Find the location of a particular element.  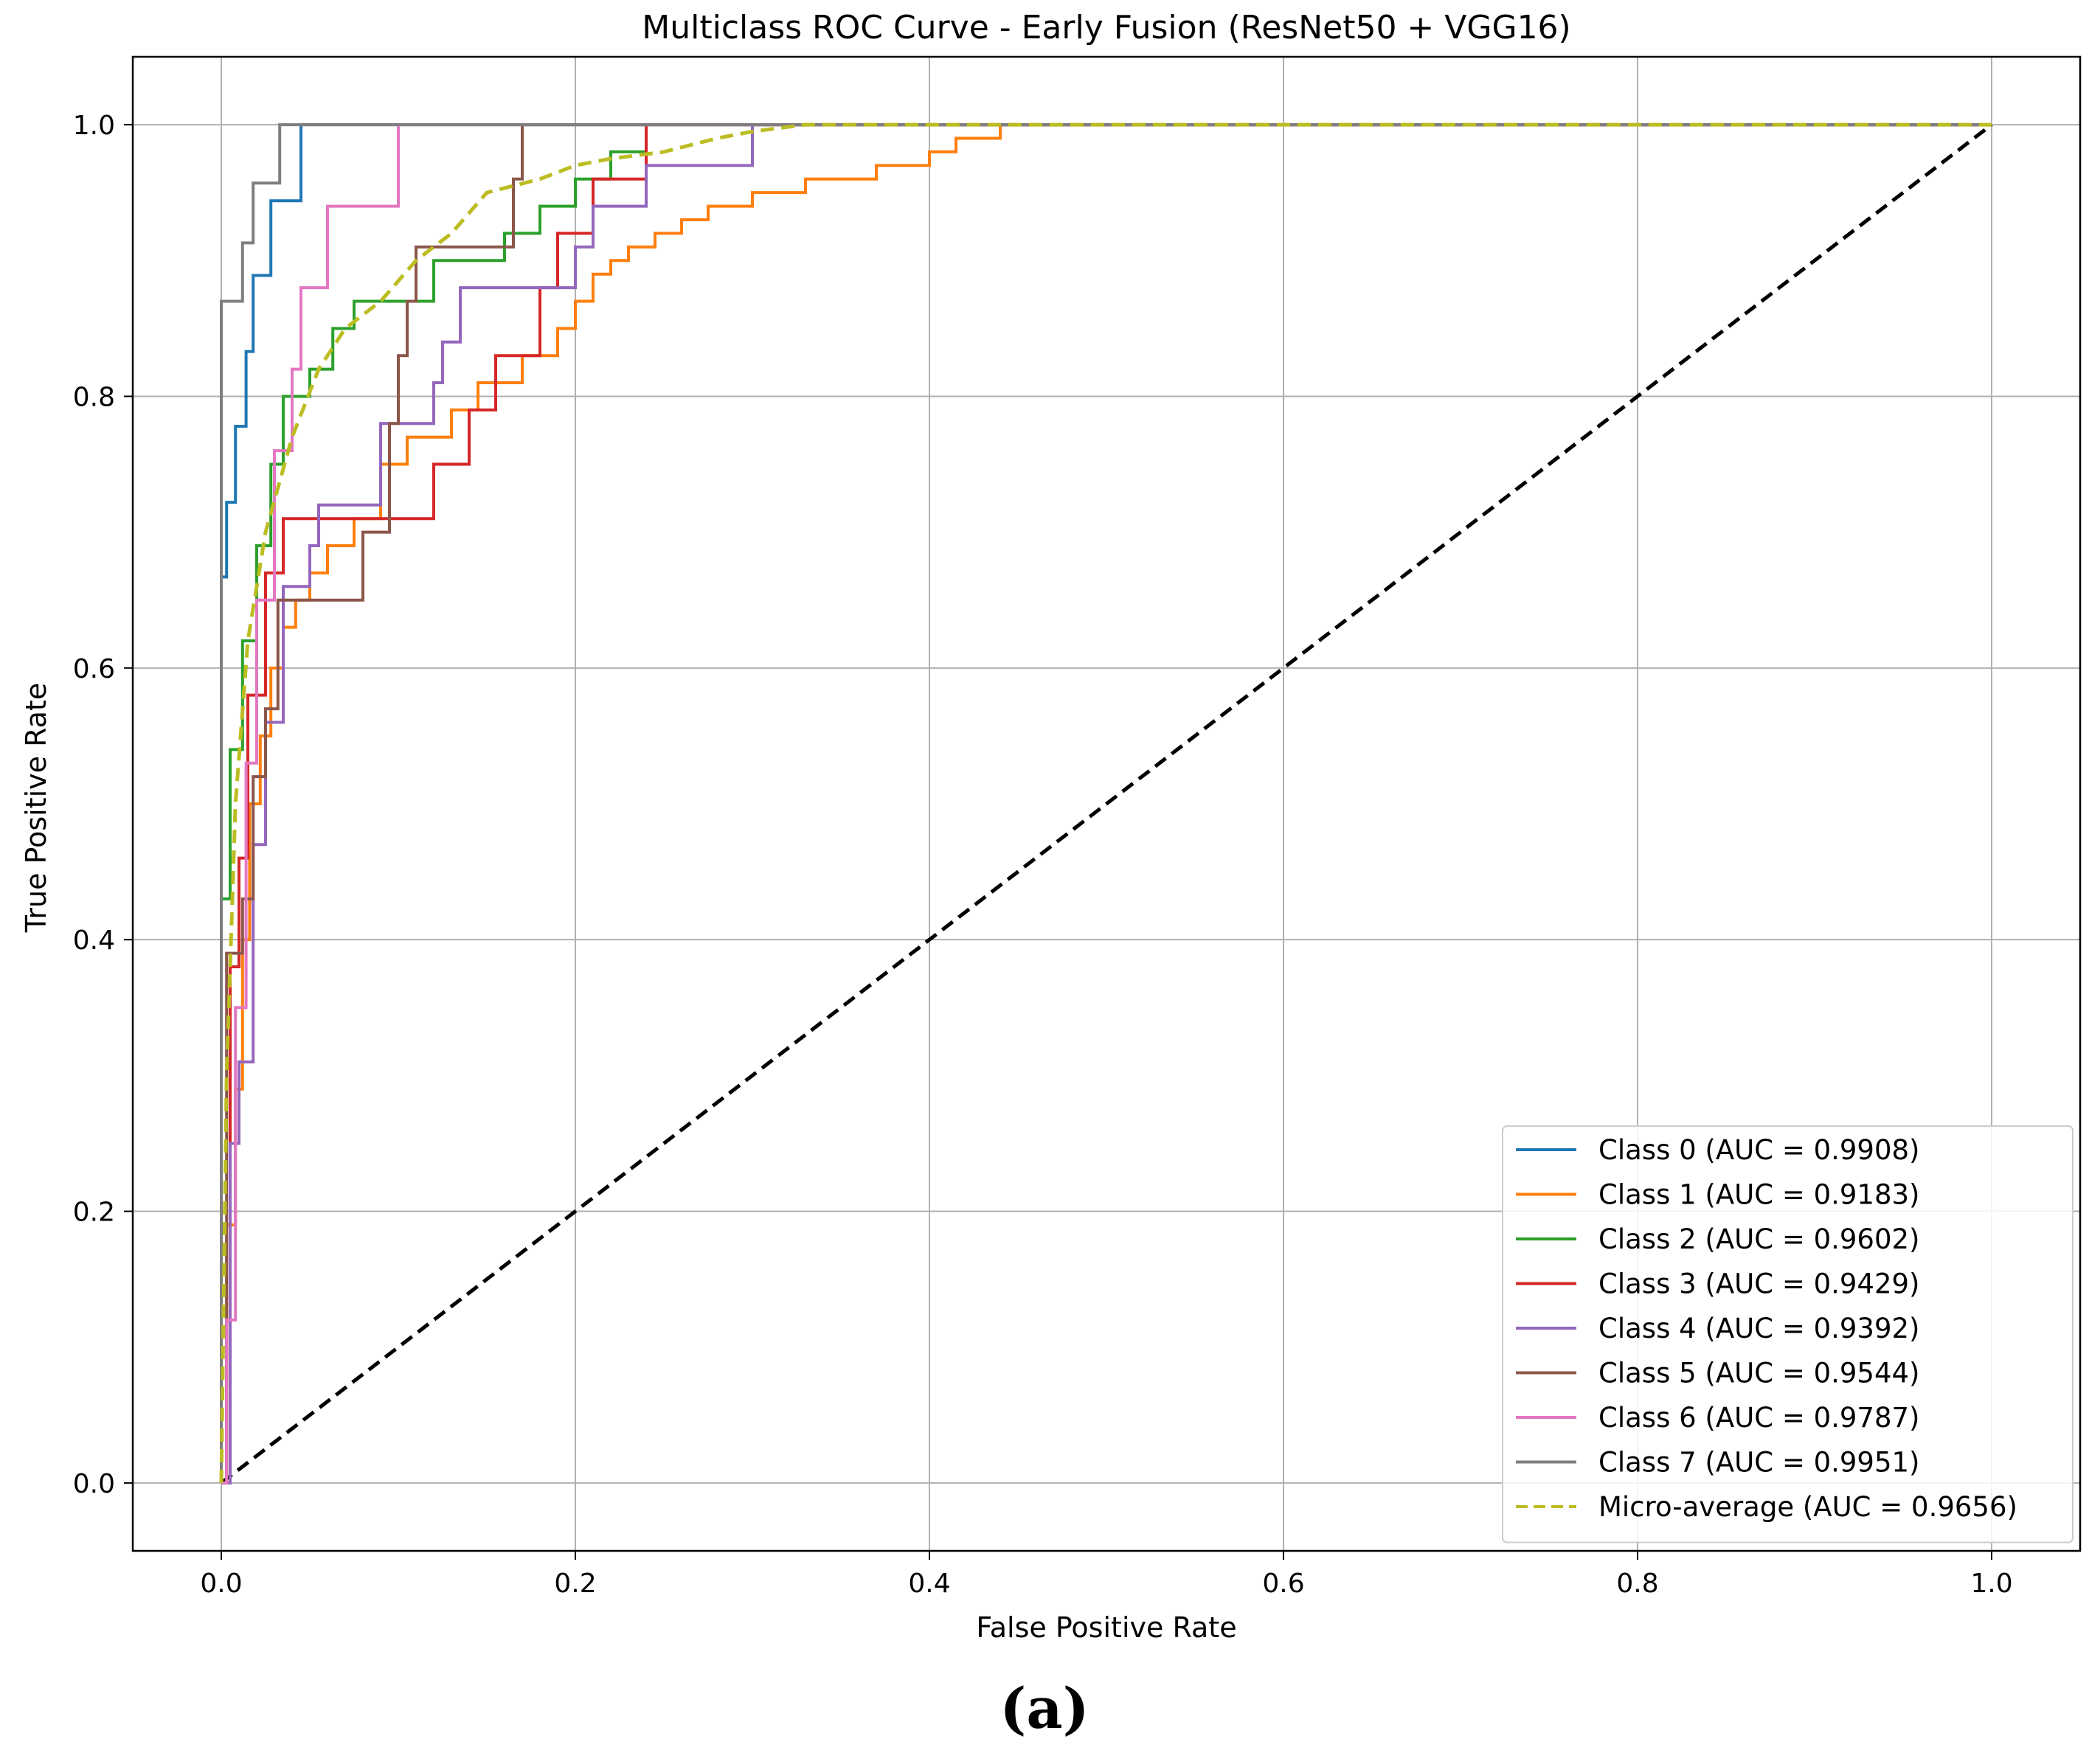

legend-label-4: Class 4 (AUC = 0.9392) is located at coordinates (1759, 1328).